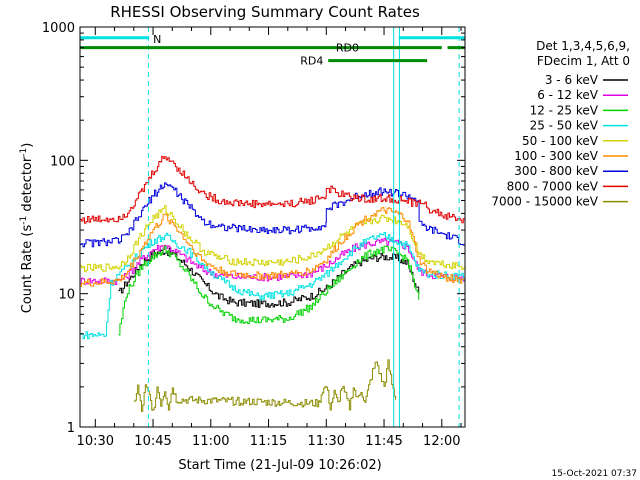 The height and width of the screenshot is (480, 640). What do you see at coordinates (572, 80) in the screenshot?
I see `legend-label: 3 - 6 keV` at bounding box center [572, 80].